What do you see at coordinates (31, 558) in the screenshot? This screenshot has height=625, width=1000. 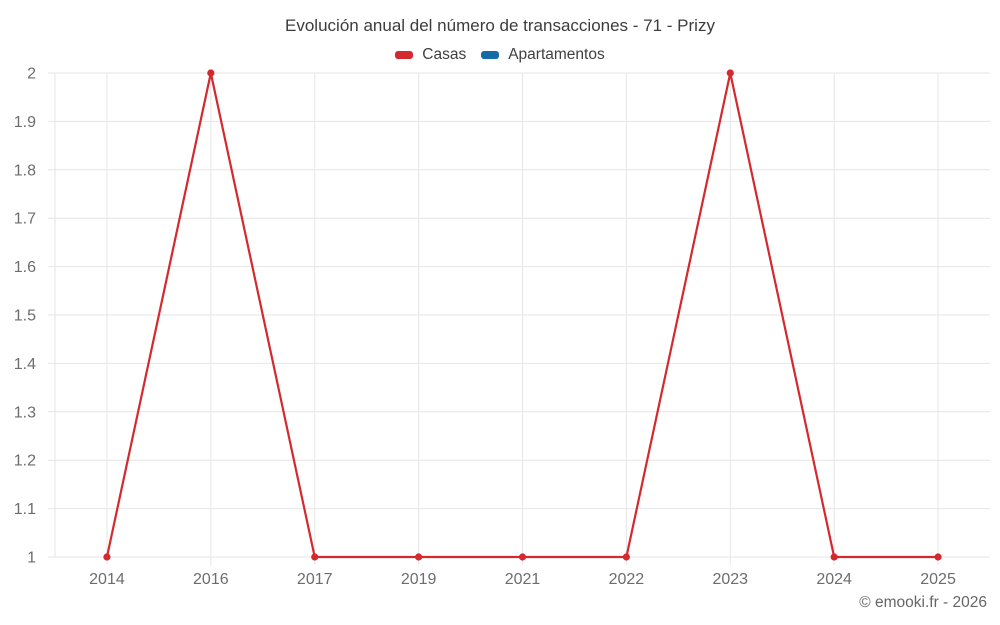 I see `y-axis-label: 1` at bounding box center [31, 558].